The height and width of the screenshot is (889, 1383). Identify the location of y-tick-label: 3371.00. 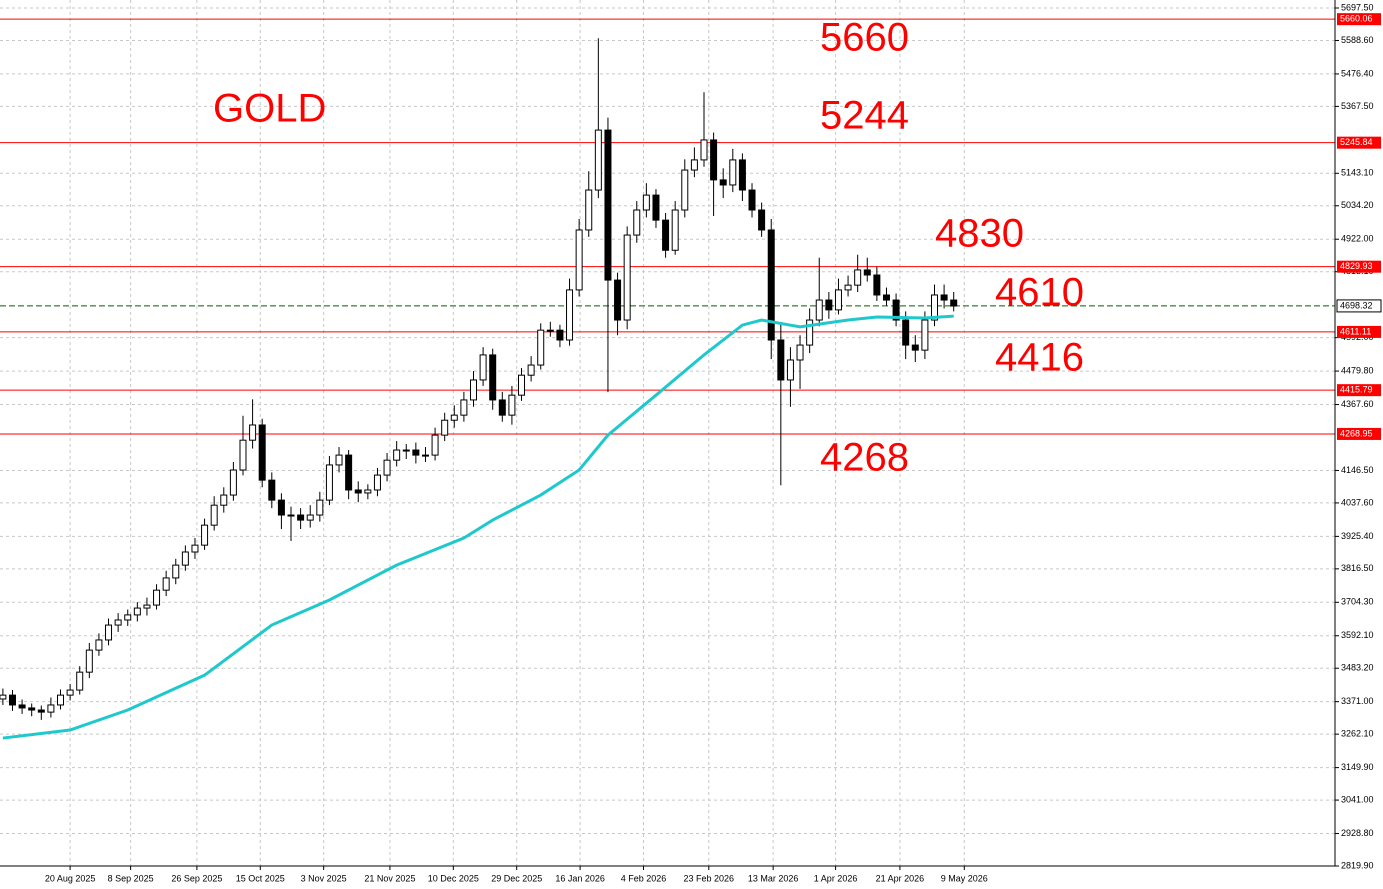
(1357, 701).